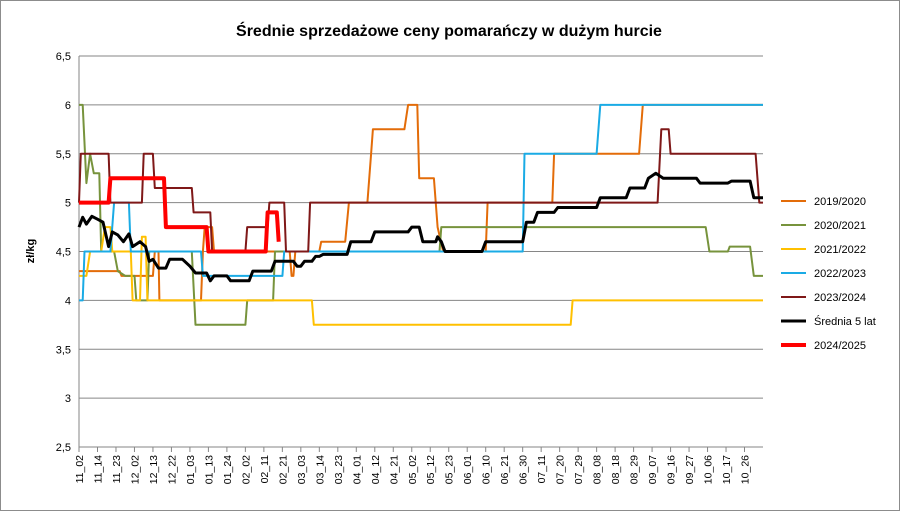 The width and height of the screenshot is (900, 512). Describe the element at coordinates (68, 399) in the screenshot. I see `y-tick-label: 3` at that location.